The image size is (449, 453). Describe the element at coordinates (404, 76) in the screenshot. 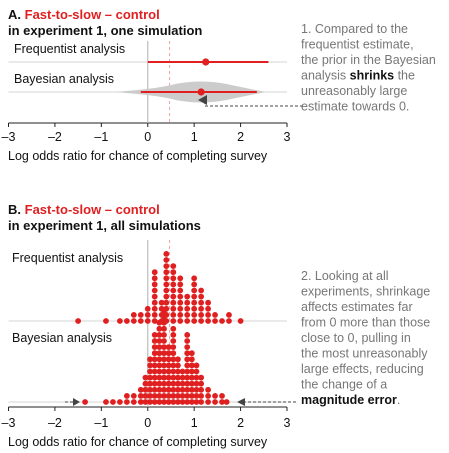

I see `annotation-a-line-part-2: the` at that location.